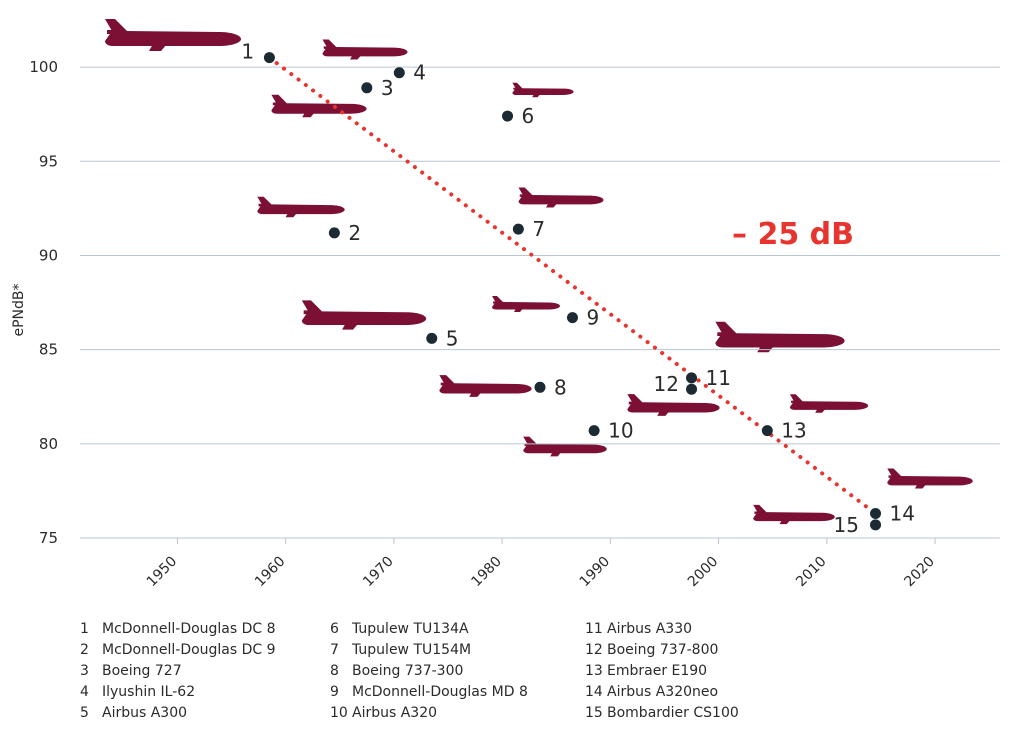  Describe the element at coordinates (19, 309) in the screenshot. I see `y-axis-label: ePNdB*` at that location.